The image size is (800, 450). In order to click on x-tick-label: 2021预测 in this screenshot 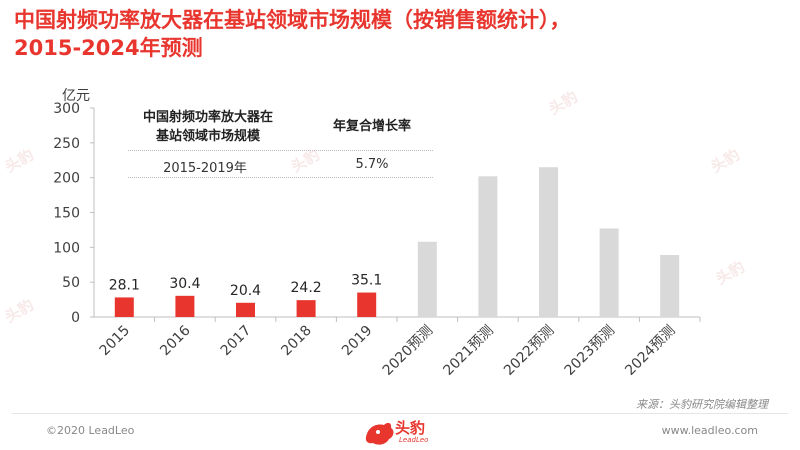, I will do `click(468, 351)`.